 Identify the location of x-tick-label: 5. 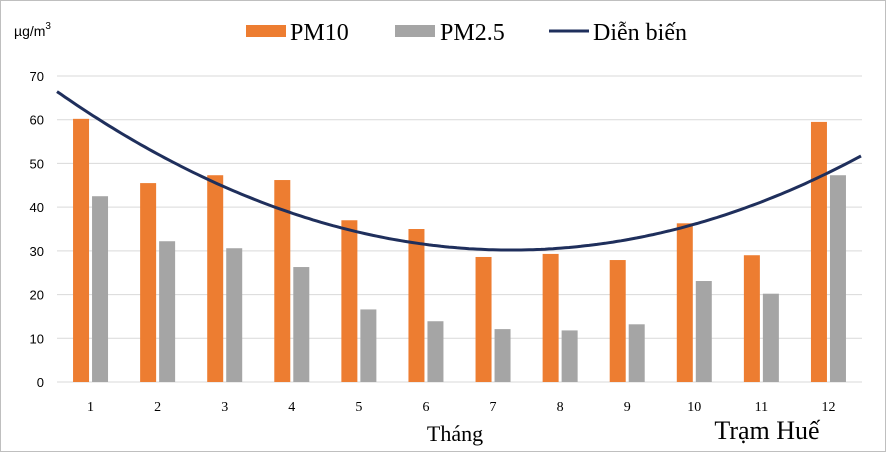
(358, 407).